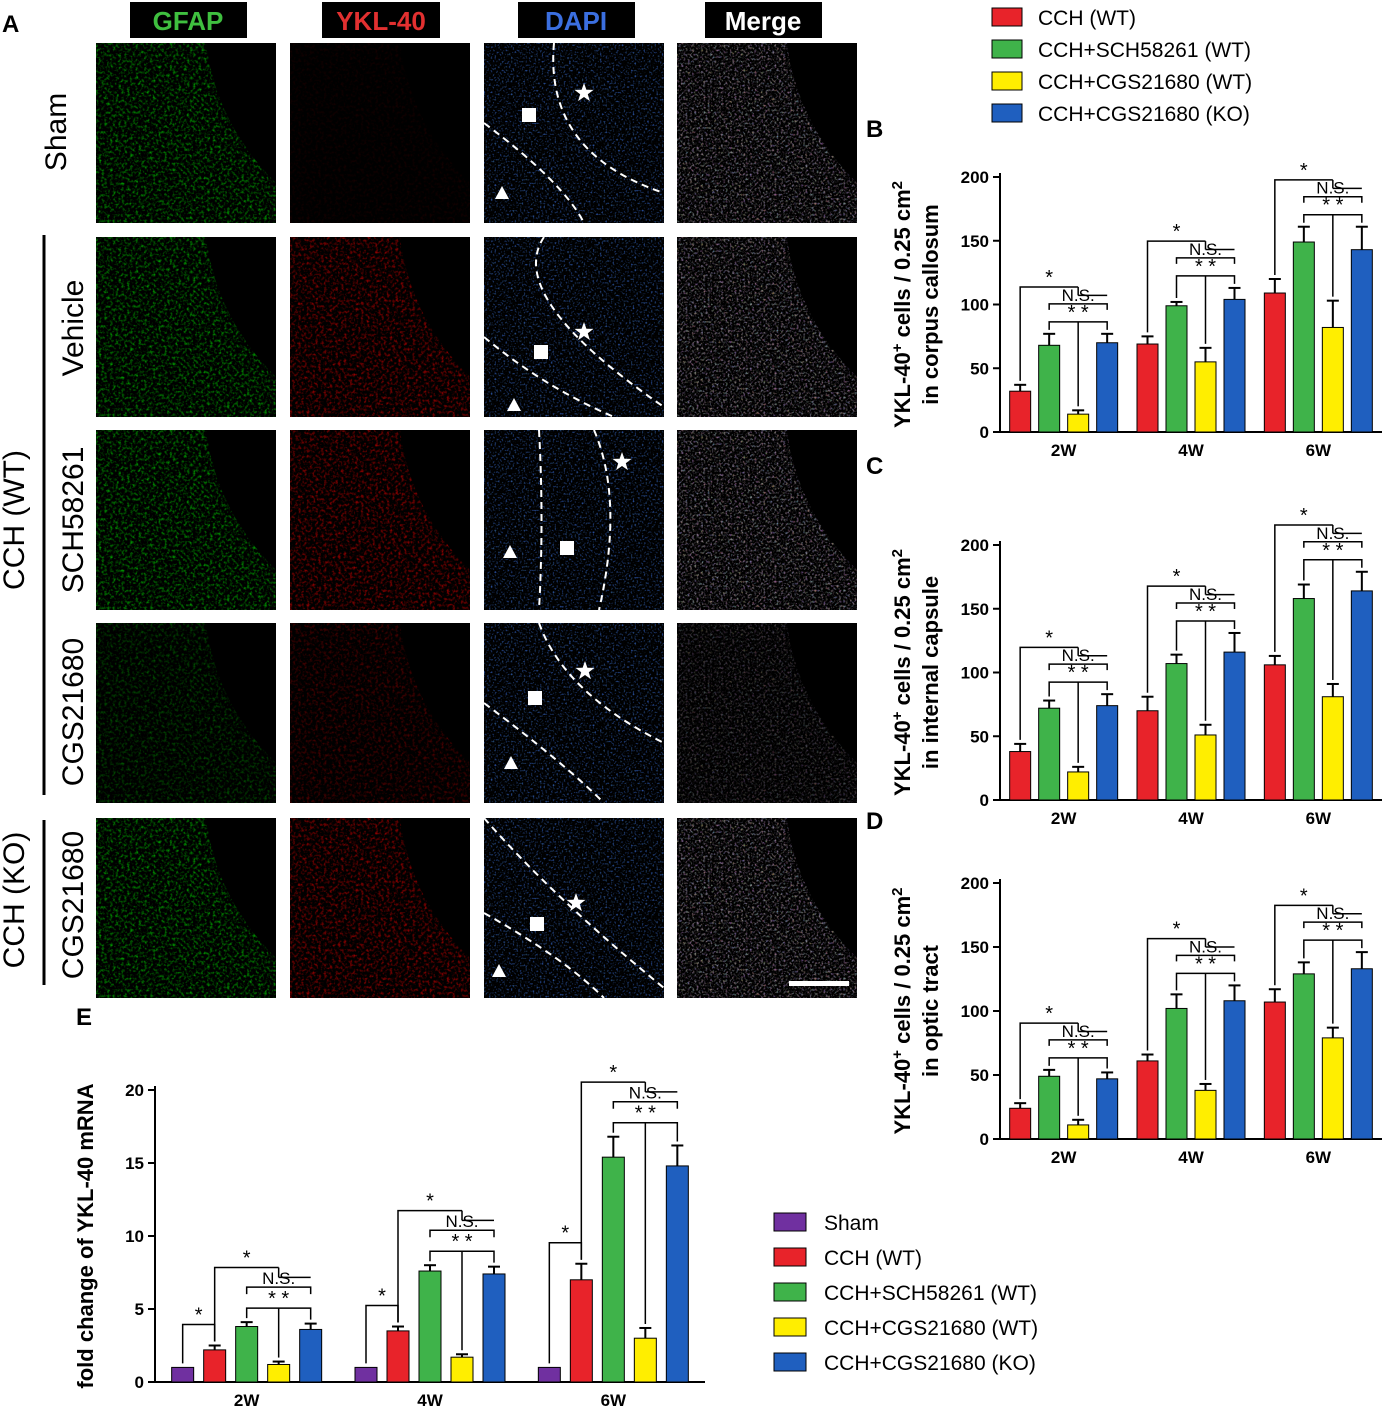 Image resolution: width=1385 pixels, height=1413 pixels. I want to click on x-tick-label: 6W, so click(1319, 450).